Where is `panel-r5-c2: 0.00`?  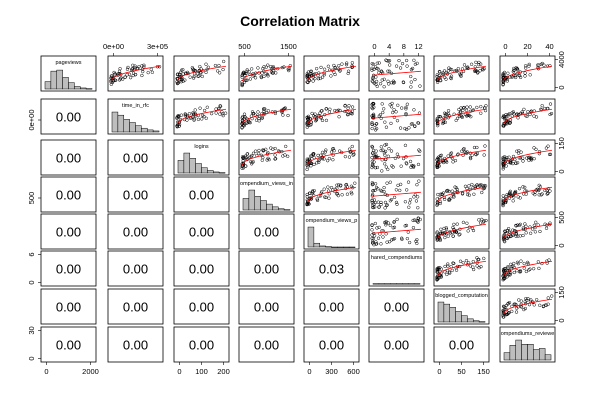
panel-r5-c2: 0.00 is located at coordinates (135, 231).